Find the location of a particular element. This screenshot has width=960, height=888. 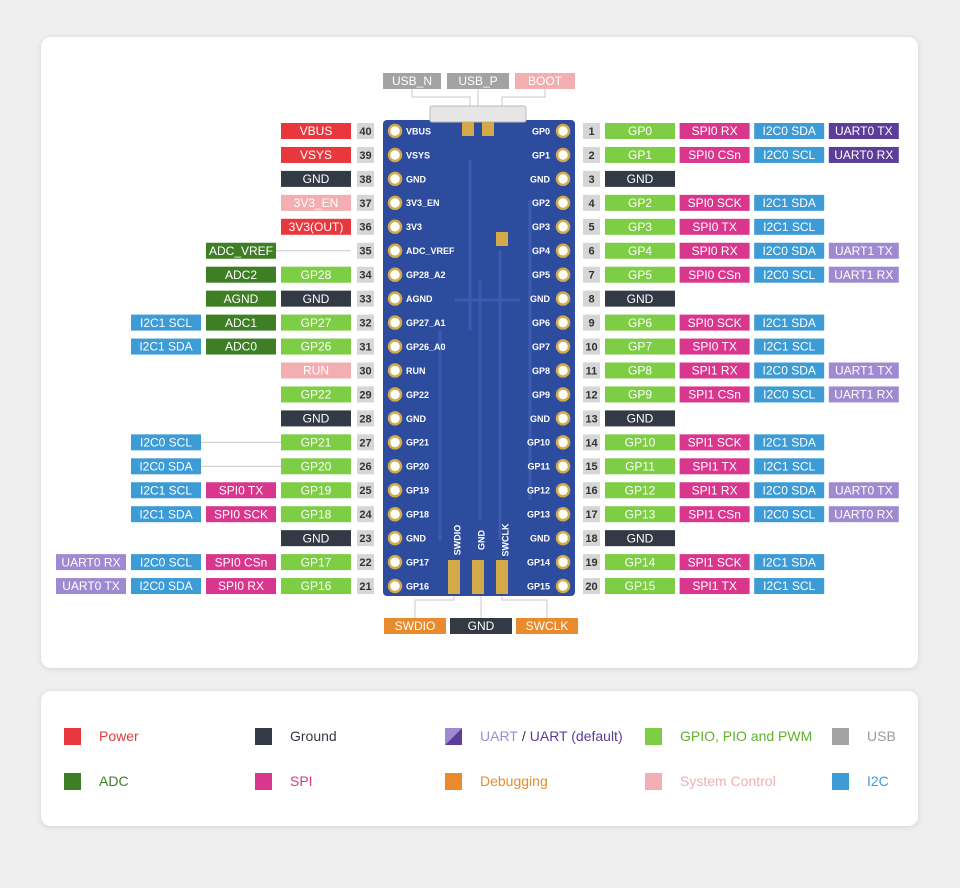

board-label: GP5 is located at coordinates (541, 275).